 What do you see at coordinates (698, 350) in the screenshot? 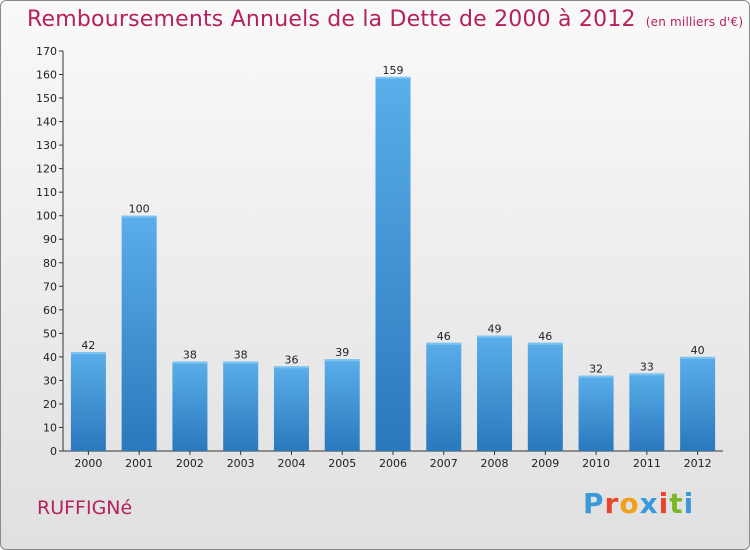
I see `value-label-2012: 40` at bounding box center [698, 350].